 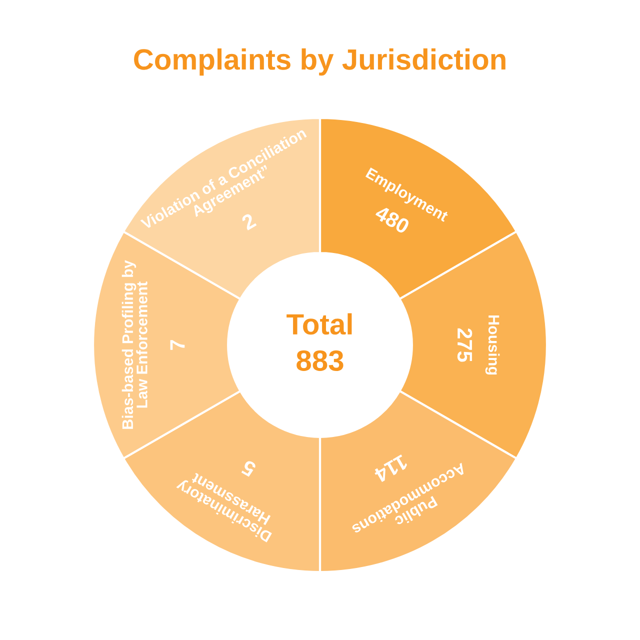 I want to click on category-label: Bias-based Profiling by Law Enforcement, so click(x=135, y=344).